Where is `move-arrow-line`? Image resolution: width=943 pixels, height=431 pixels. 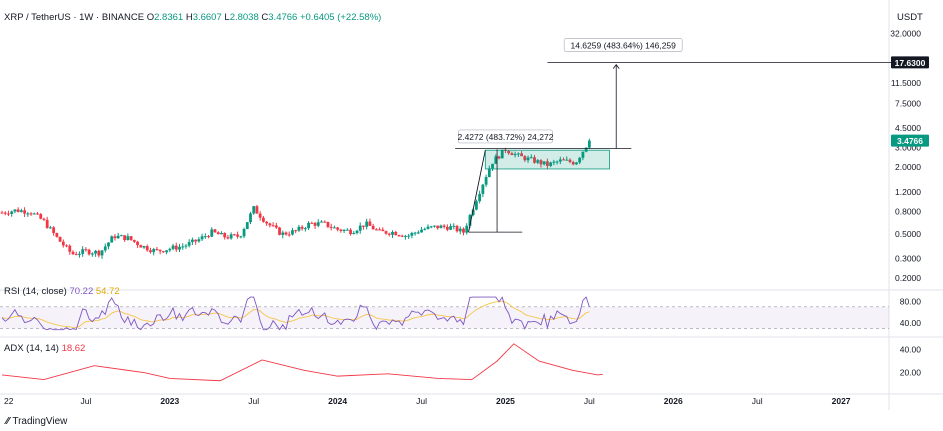
move-arrow-line is located at coordinates (477, 191).